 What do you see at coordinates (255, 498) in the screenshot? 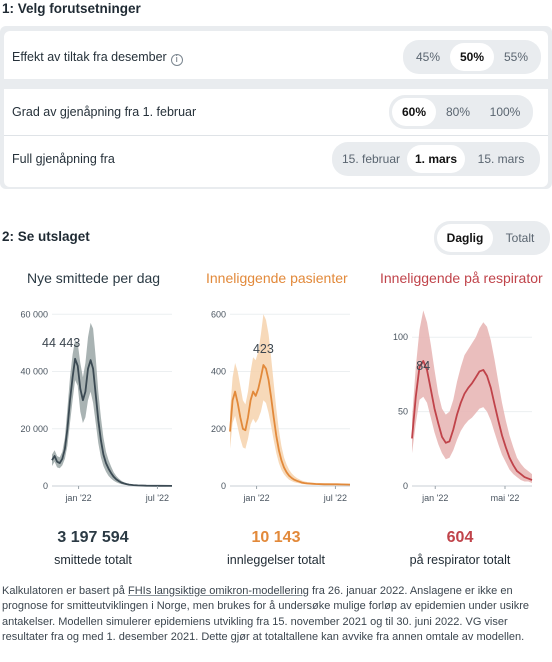
I see `hospitalized-xtick-label: jan '22` at bounding box center [255, 498].